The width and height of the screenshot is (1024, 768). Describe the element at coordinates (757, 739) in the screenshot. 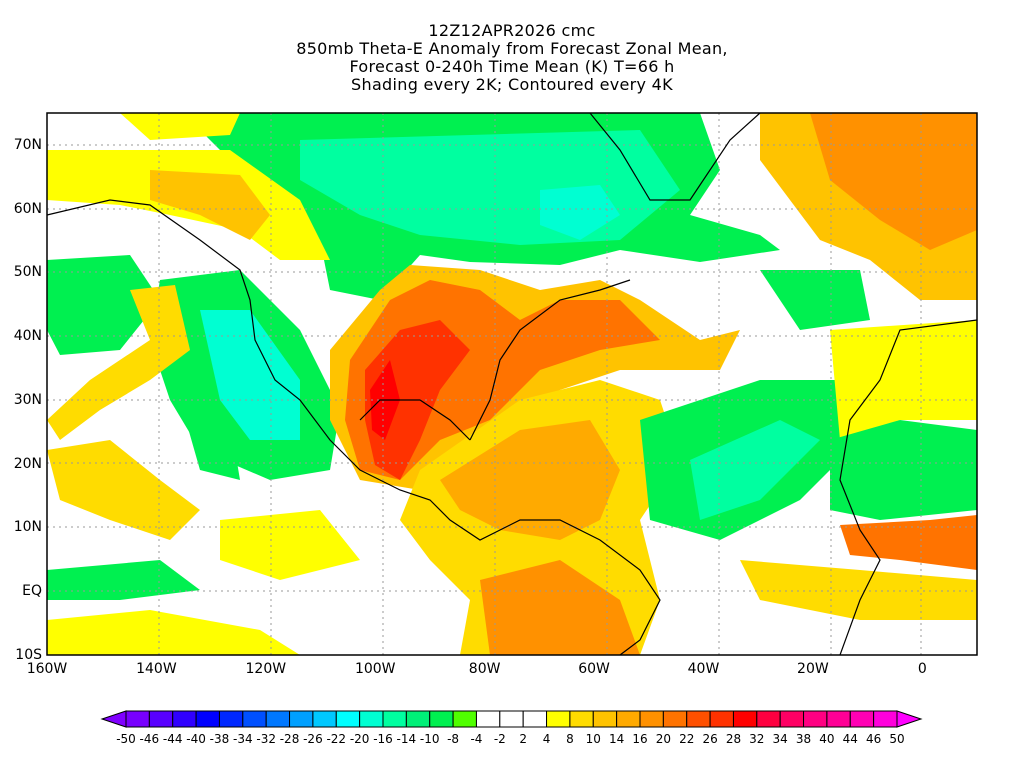

I see `colorbar-label: 32` at that location.